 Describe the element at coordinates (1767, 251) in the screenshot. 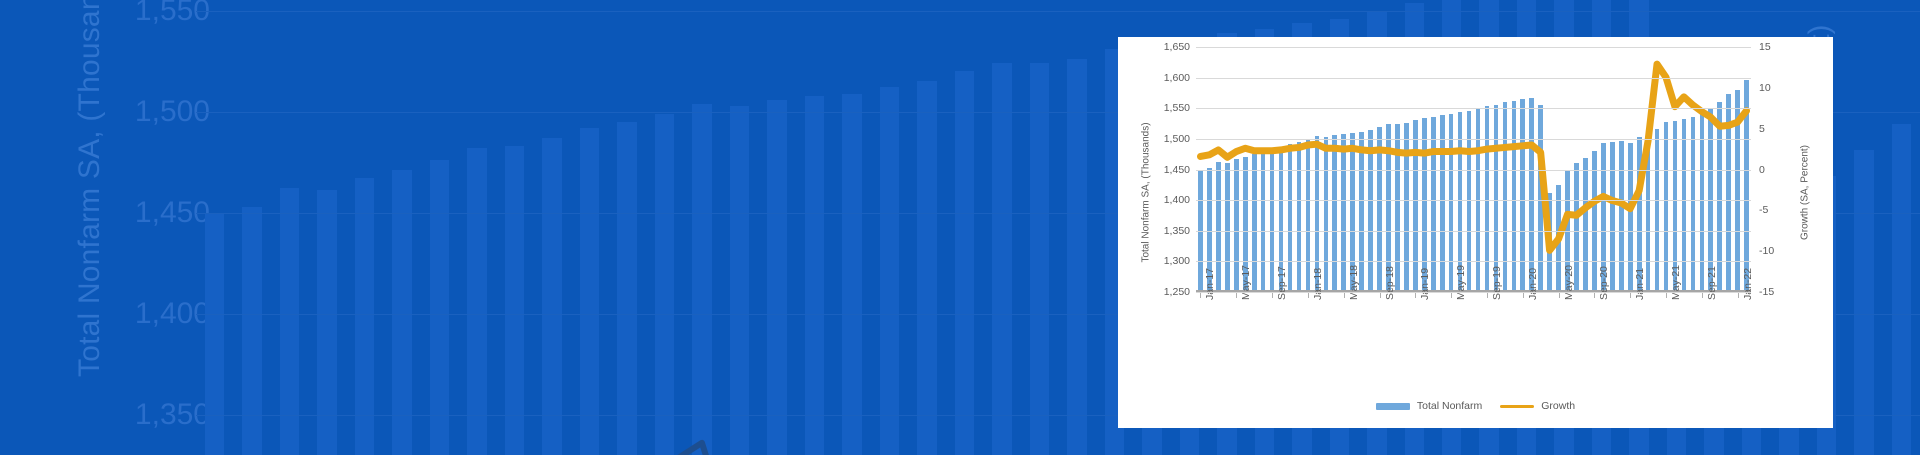

I see `inset-right-tick-label: -10` at that location.